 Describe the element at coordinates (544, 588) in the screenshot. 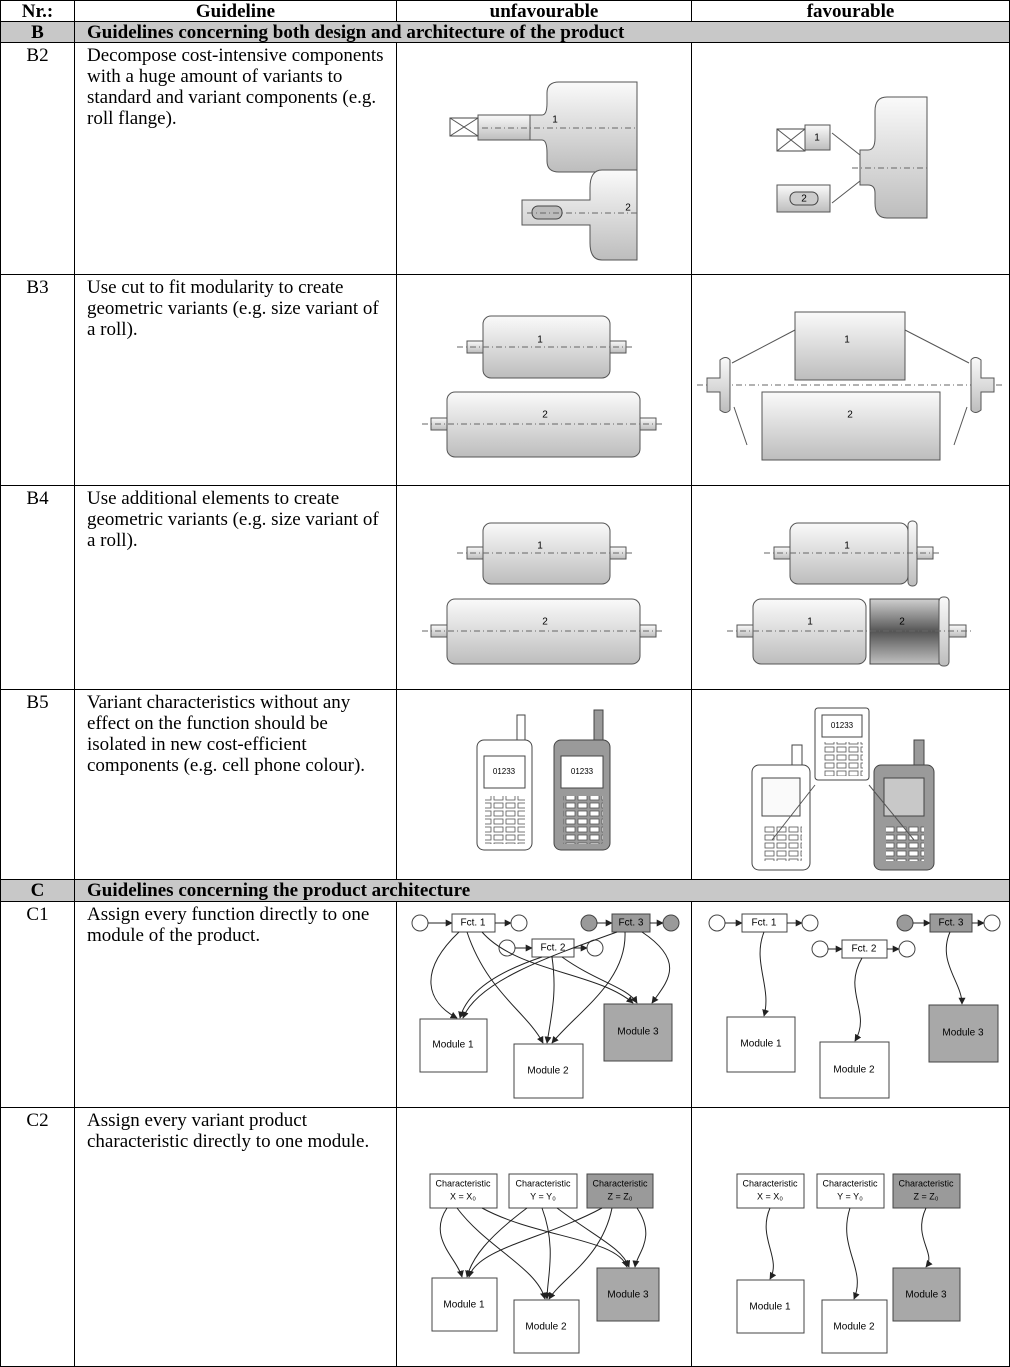

I see `unfavourable-cell: 1 2` at that location.